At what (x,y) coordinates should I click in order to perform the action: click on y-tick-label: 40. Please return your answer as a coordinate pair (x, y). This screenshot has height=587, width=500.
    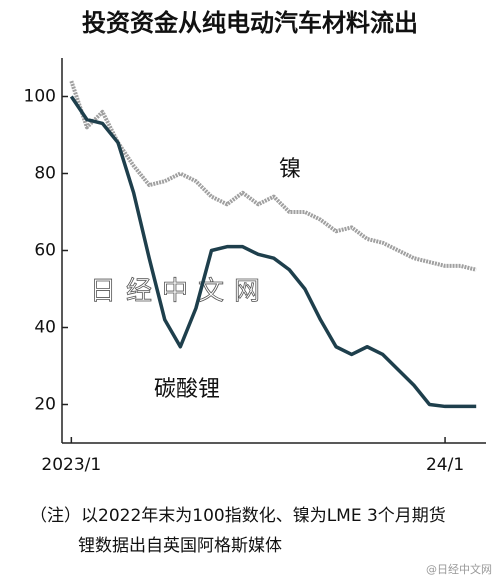
    Looking at the image, I should click on (45, 328).